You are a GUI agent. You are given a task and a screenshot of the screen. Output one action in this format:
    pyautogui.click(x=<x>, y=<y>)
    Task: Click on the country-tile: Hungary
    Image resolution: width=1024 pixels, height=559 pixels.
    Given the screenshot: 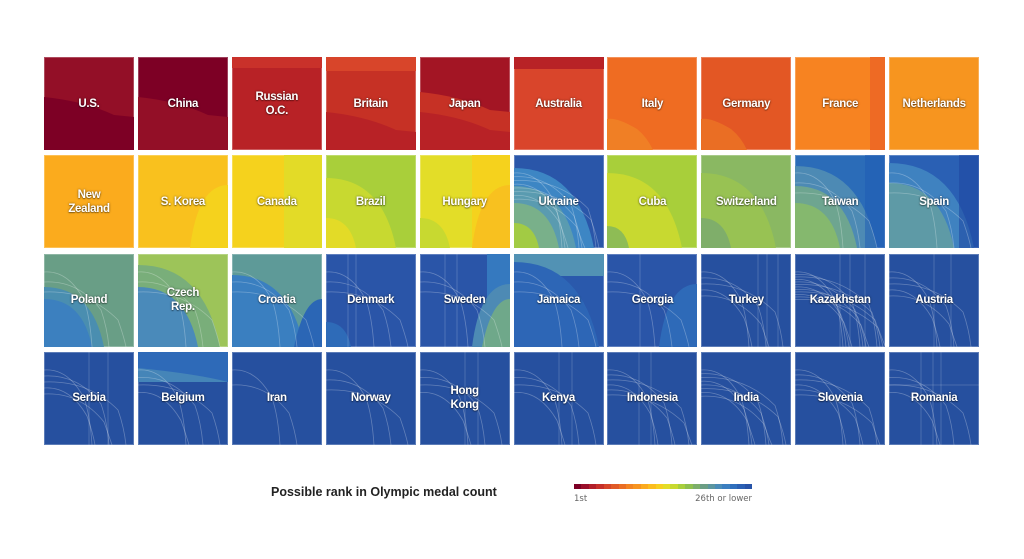 What is the action you would take?
    pyautogui.click(x=464, y=202)
    